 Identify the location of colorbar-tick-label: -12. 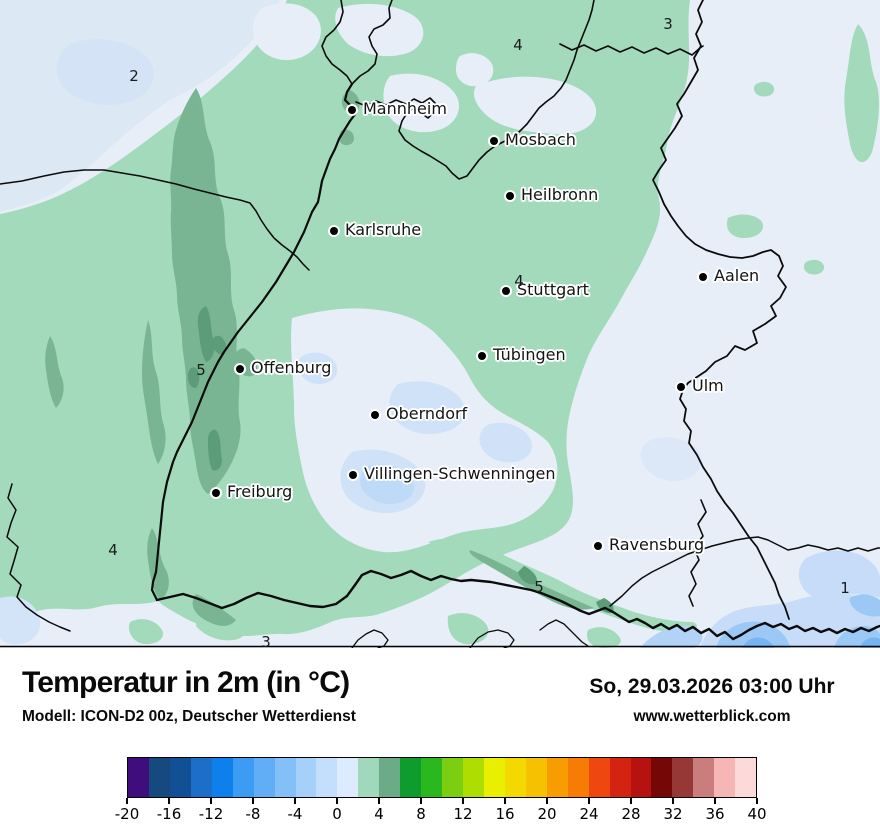
(211, 814).